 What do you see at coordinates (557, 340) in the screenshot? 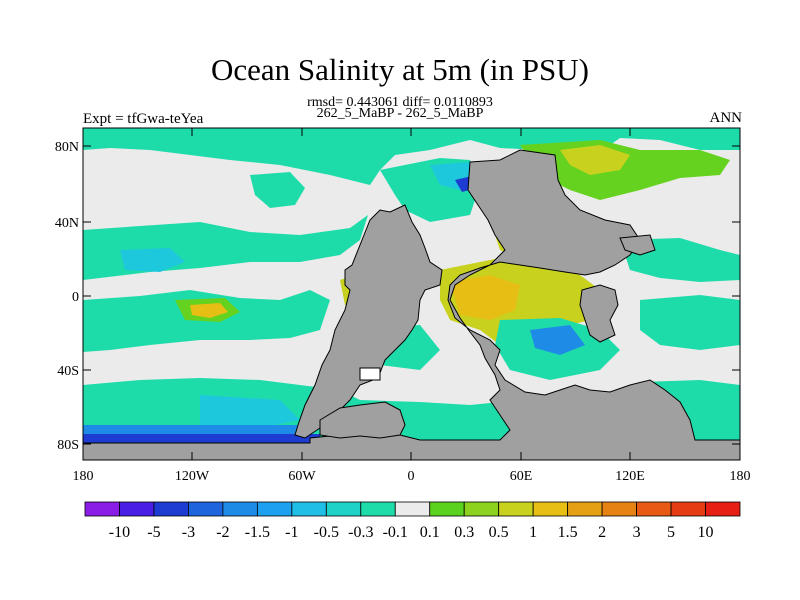
I see `indian-ocean-blue` at bounding box center [557, 340].